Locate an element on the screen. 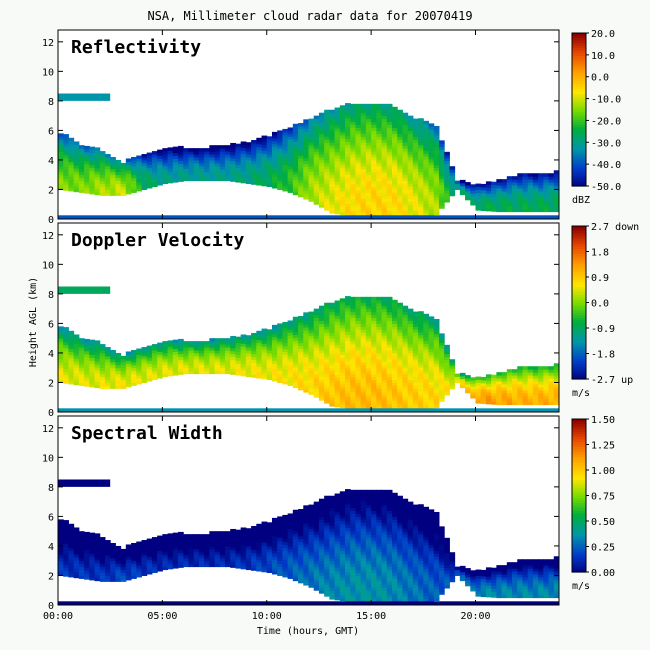 This screenshot has width=650, height=650. colorbar-label: -20.0 is located at coordinates (606, 121).